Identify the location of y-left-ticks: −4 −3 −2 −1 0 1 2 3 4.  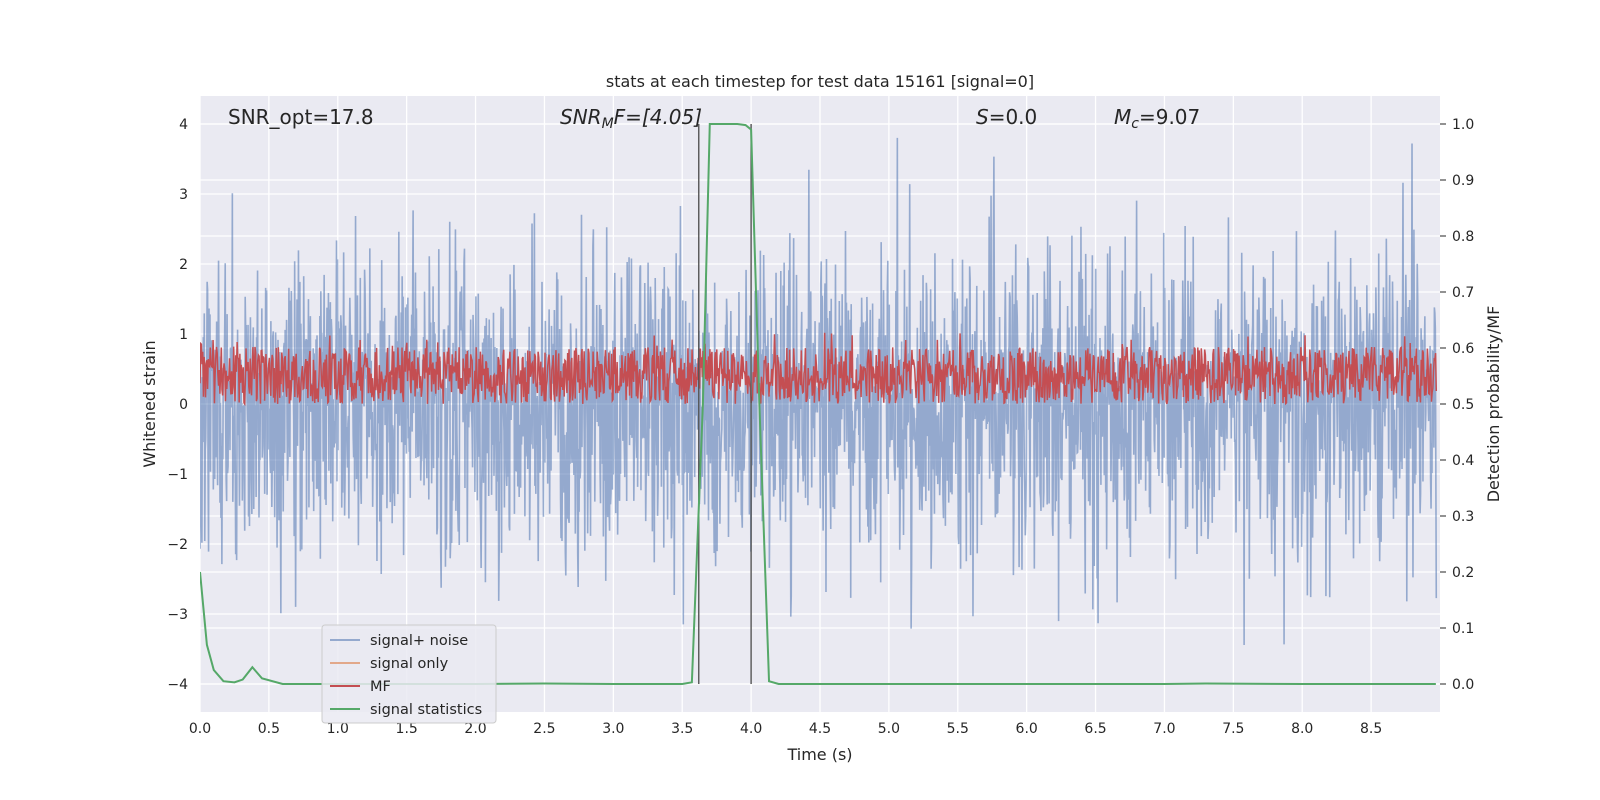
(177, 405).